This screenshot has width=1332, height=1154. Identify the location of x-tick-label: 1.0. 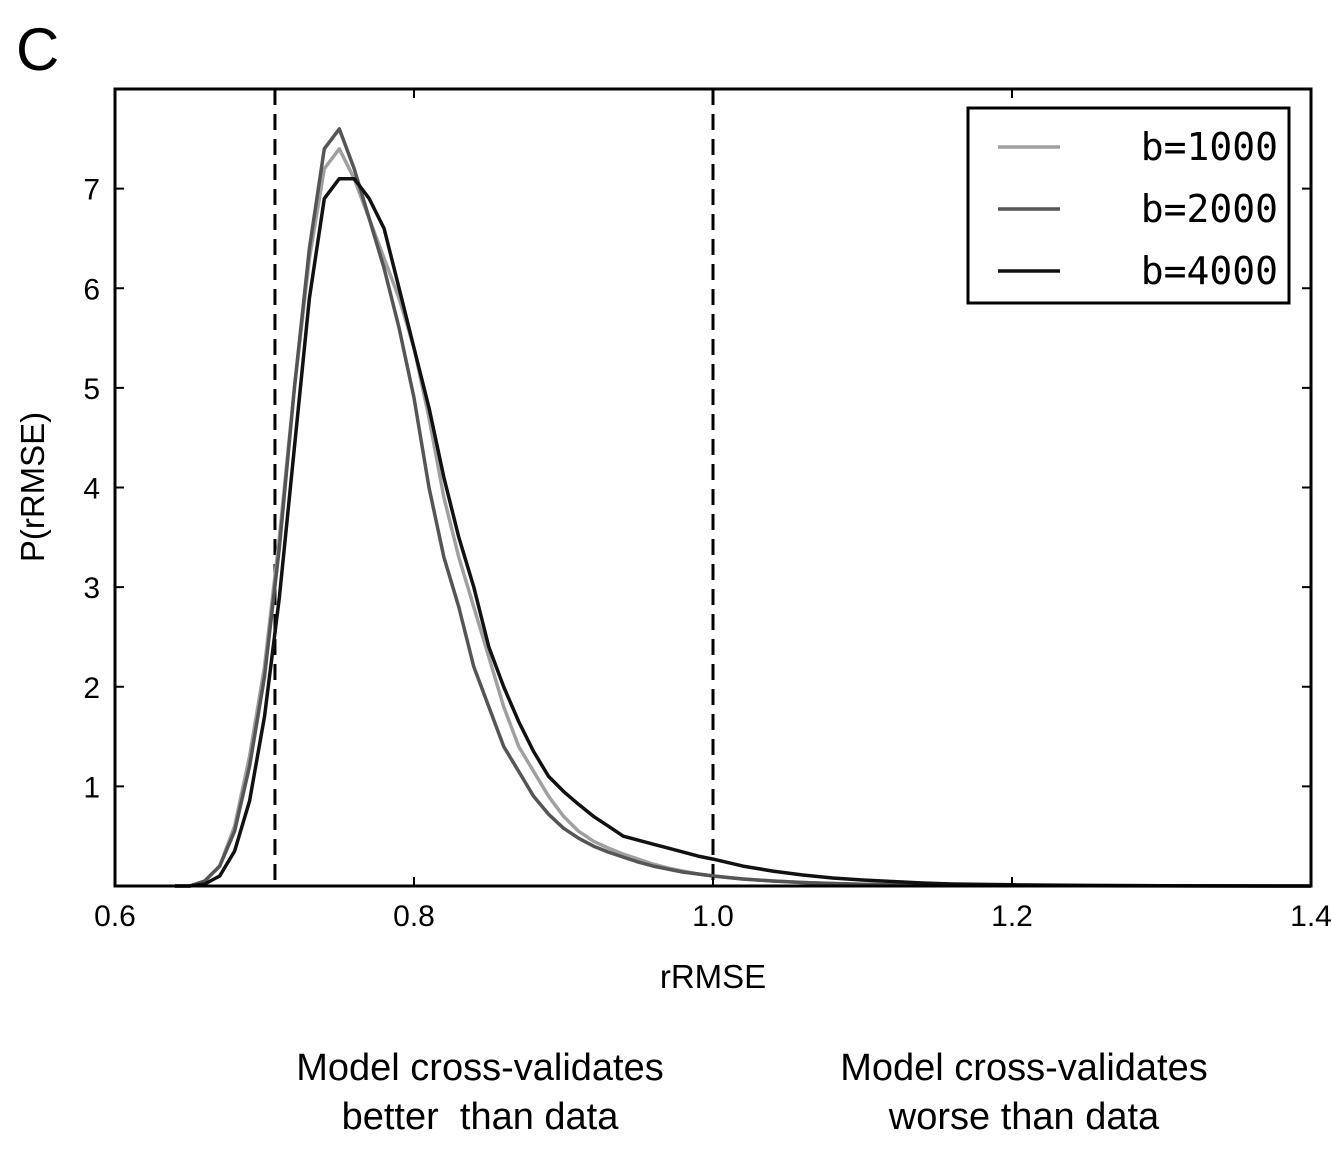
(713, 916).